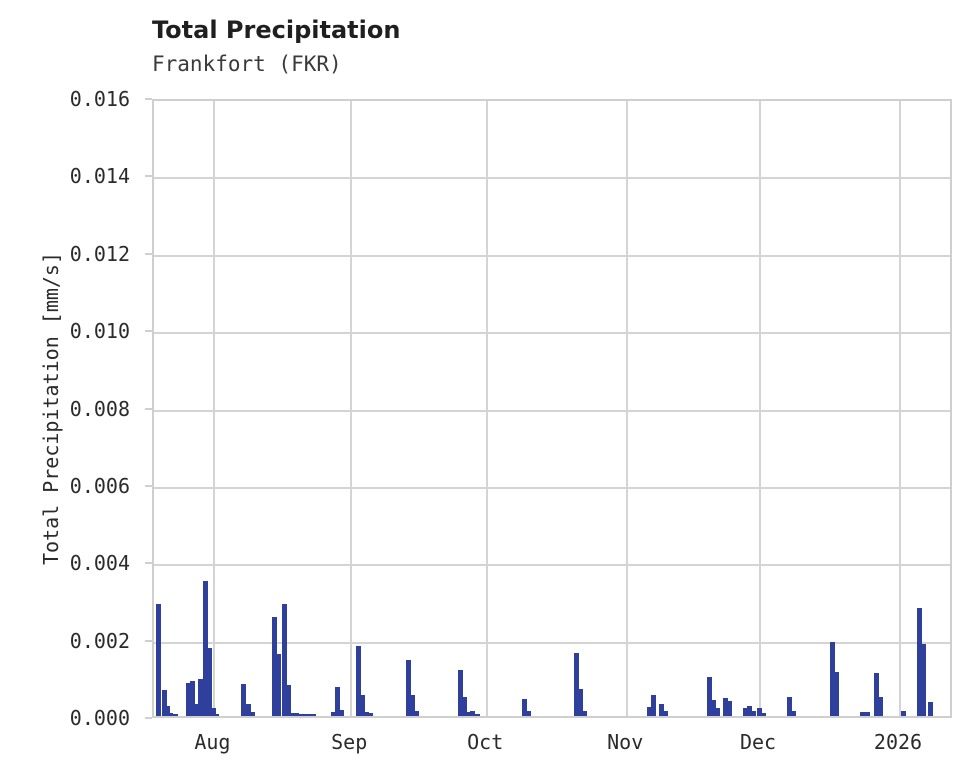 The height and width of the screenshot is (780, 980). Describe the element at coordinates (99, 253) in the screenshot. I see `y-axis-tick-label: 0.012` at that location.